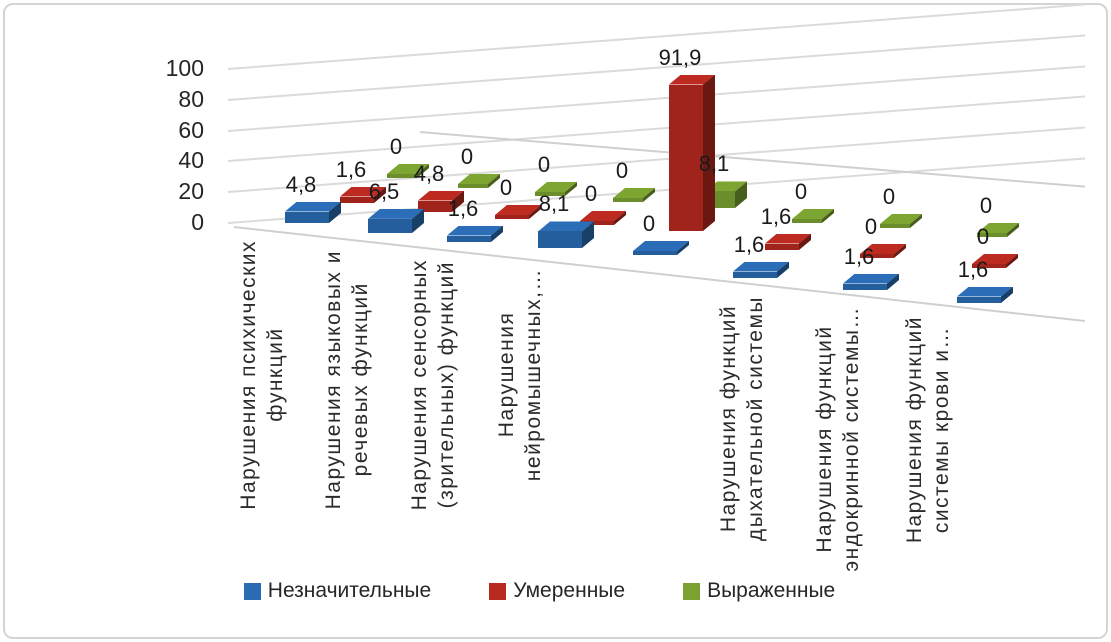 The image size is (1111, 642). I want to click on bar-незначительные-c8, so click(985, 294).